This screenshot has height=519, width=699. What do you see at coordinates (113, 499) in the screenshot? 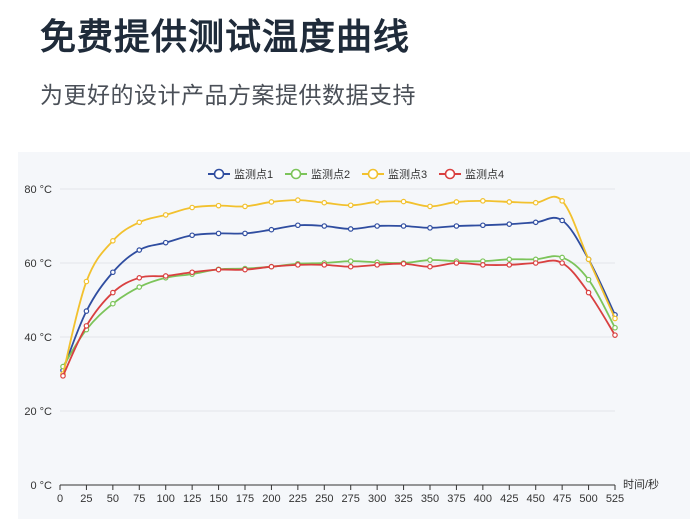
I see `x-tick-label: 50` at bounding box center [113, 499].